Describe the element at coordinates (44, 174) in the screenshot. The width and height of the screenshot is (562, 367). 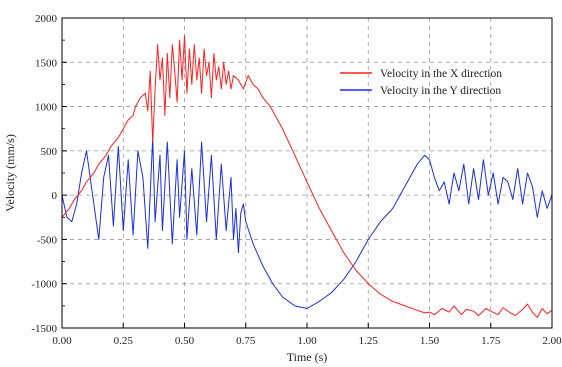
I see `y-tick-labels: -1500 -1000 -500 0 500 1000 1500 2000` at that location.